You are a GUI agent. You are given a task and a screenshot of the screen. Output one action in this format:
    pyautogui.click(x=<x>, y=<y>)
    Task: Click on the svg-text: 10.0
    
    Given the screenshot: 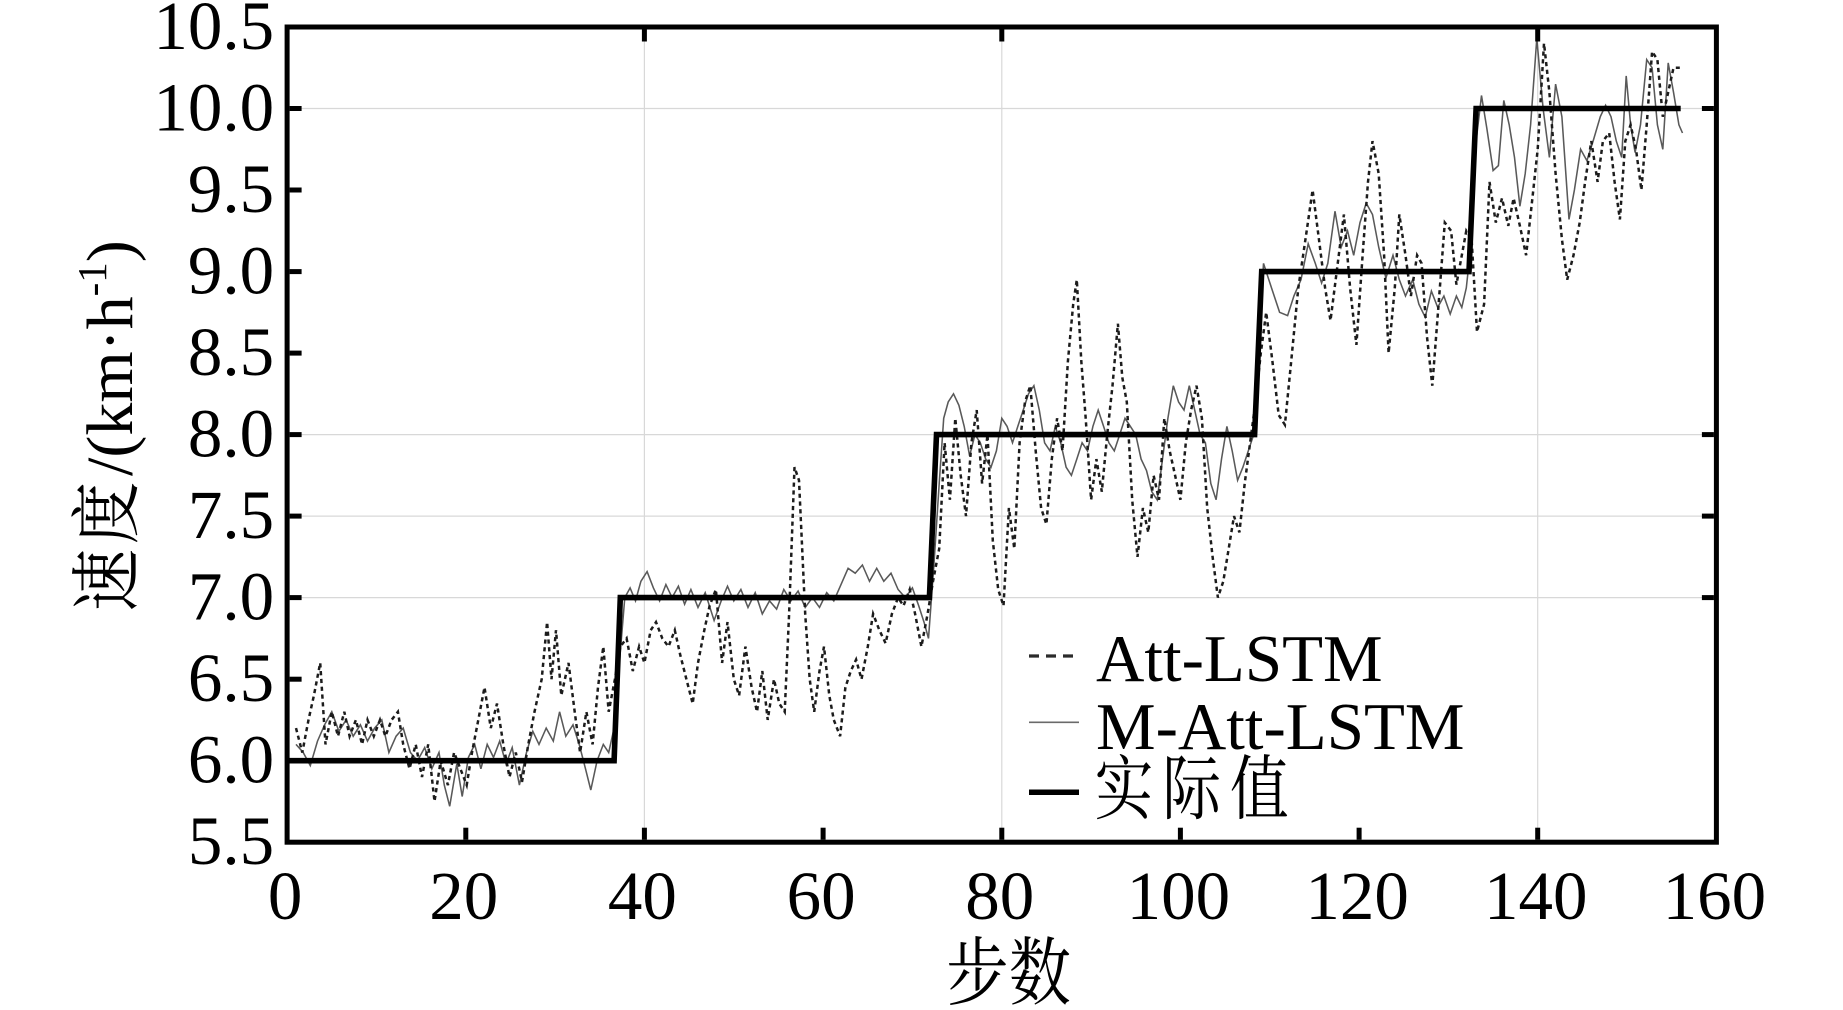 What is the action you would take?
    pyautogui.click(x=213, y=108)
    